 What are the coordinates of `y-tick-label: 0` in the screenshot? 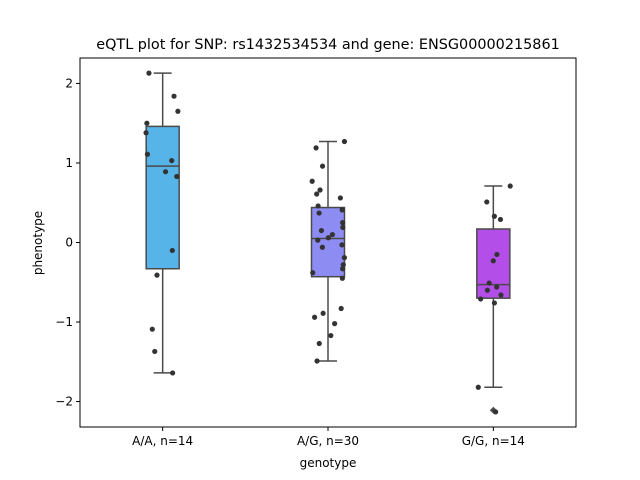 It's located at (69, 243).